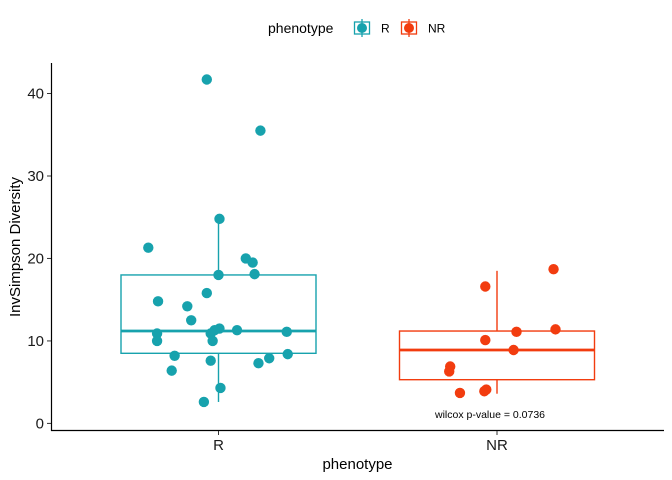 The width and height of the screenshot is (672, 480). Describe the element at coordinates (218, 445) in the screenshot. I see `x-tick-label: R` at that location.